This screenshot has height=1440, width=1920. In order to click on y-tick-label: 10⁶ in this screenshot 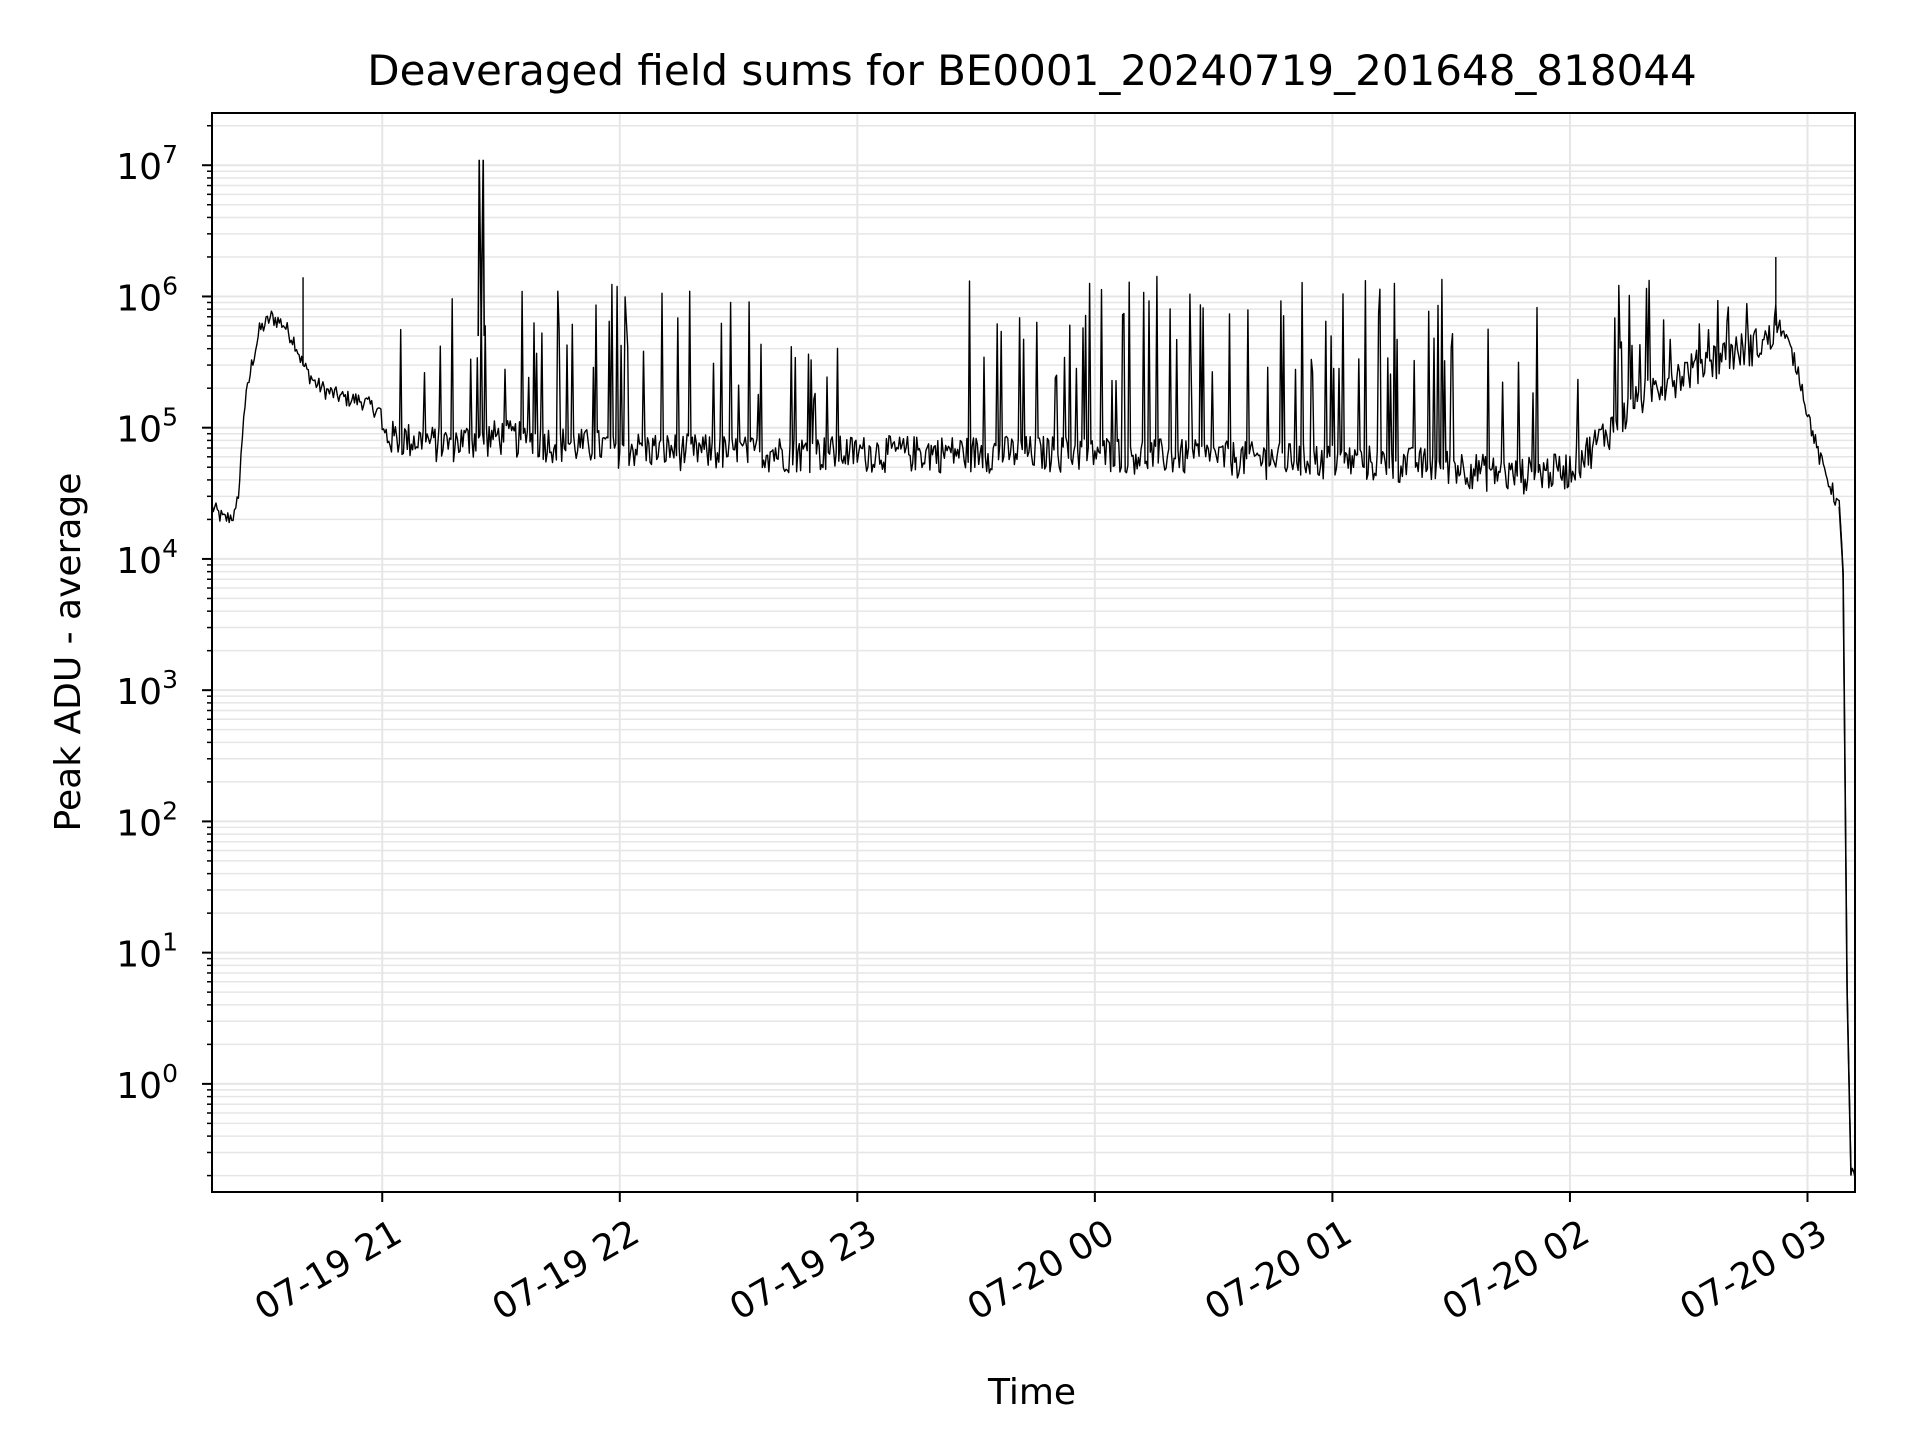, I will do `click(147, 295)`.